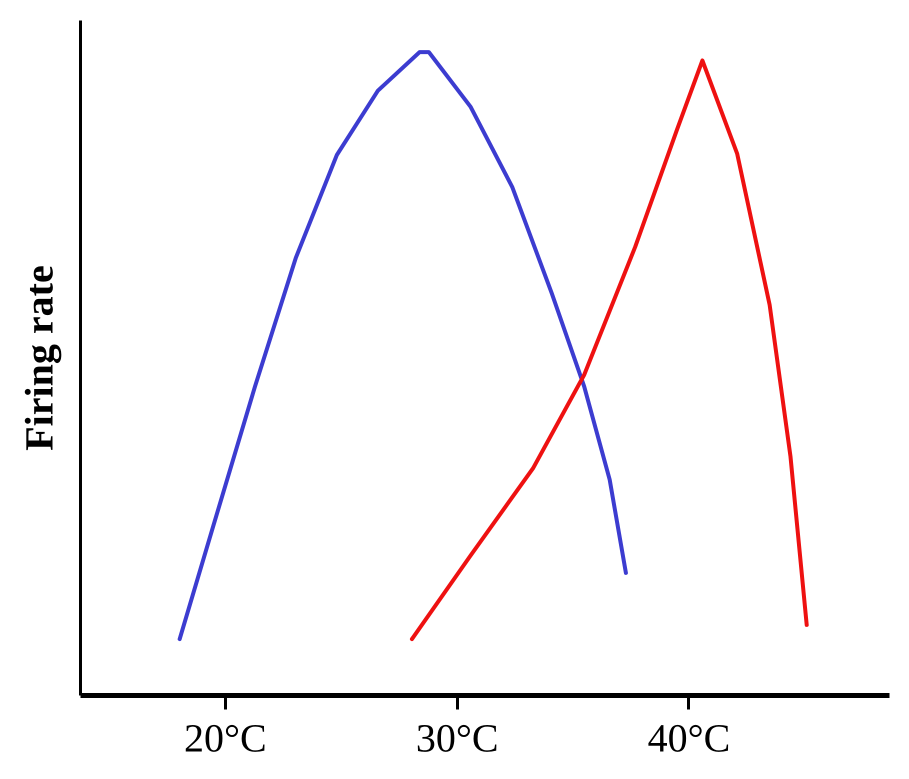 The width and height of the screenshot is (909, 779). I want to click on x-tick-label: 40°C, so click(689, 738).